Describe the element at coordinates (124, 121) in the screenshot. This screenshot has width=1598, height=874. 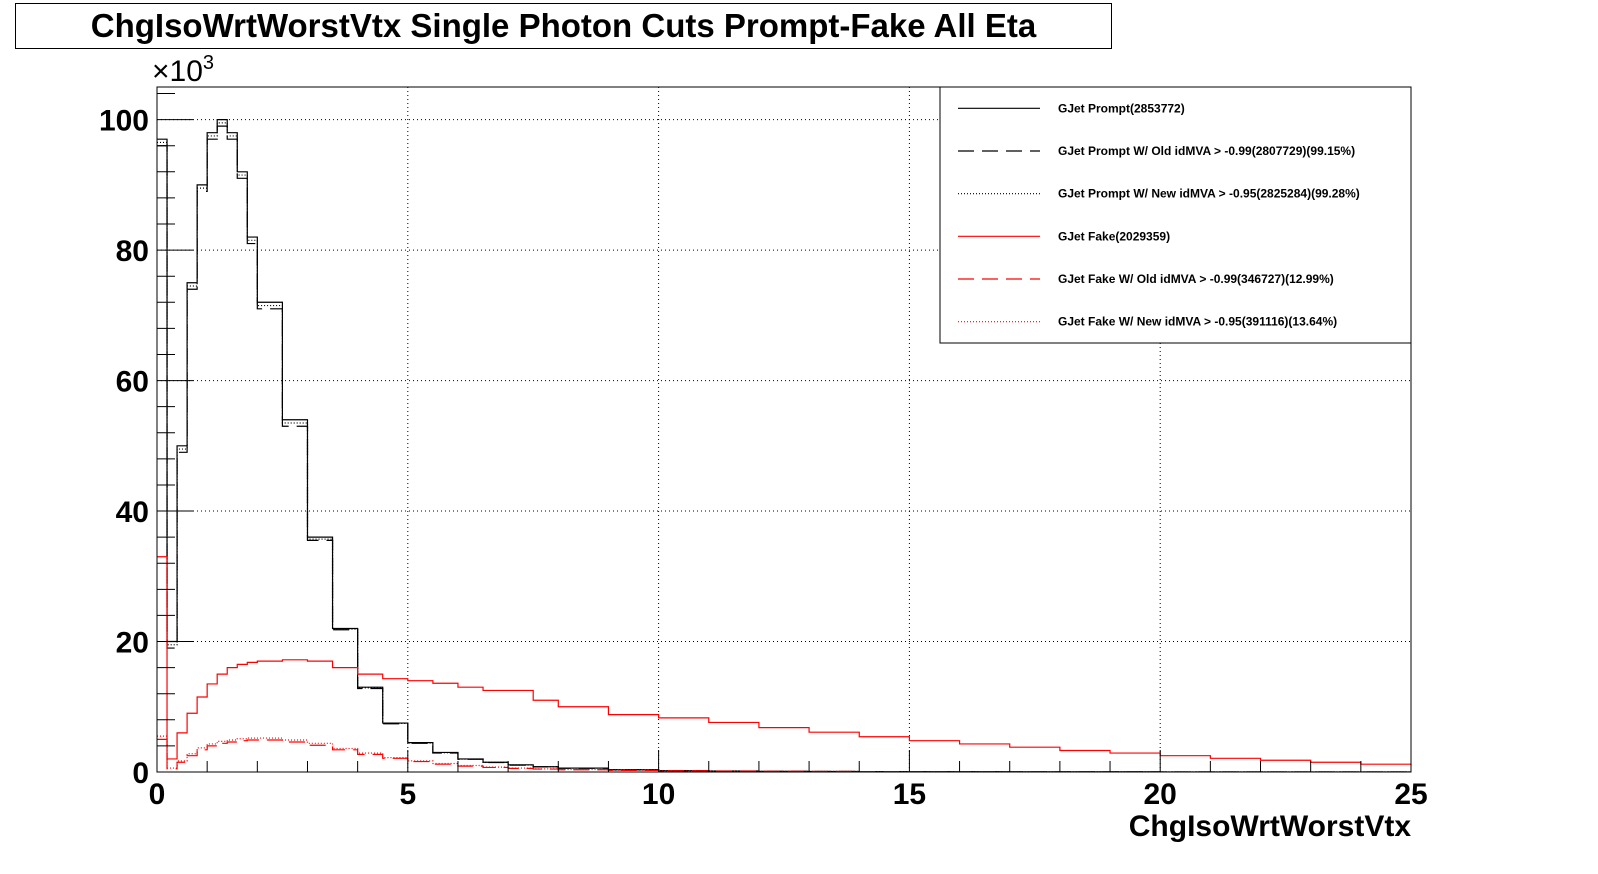
I see `y-tick-label: 100` at that location.